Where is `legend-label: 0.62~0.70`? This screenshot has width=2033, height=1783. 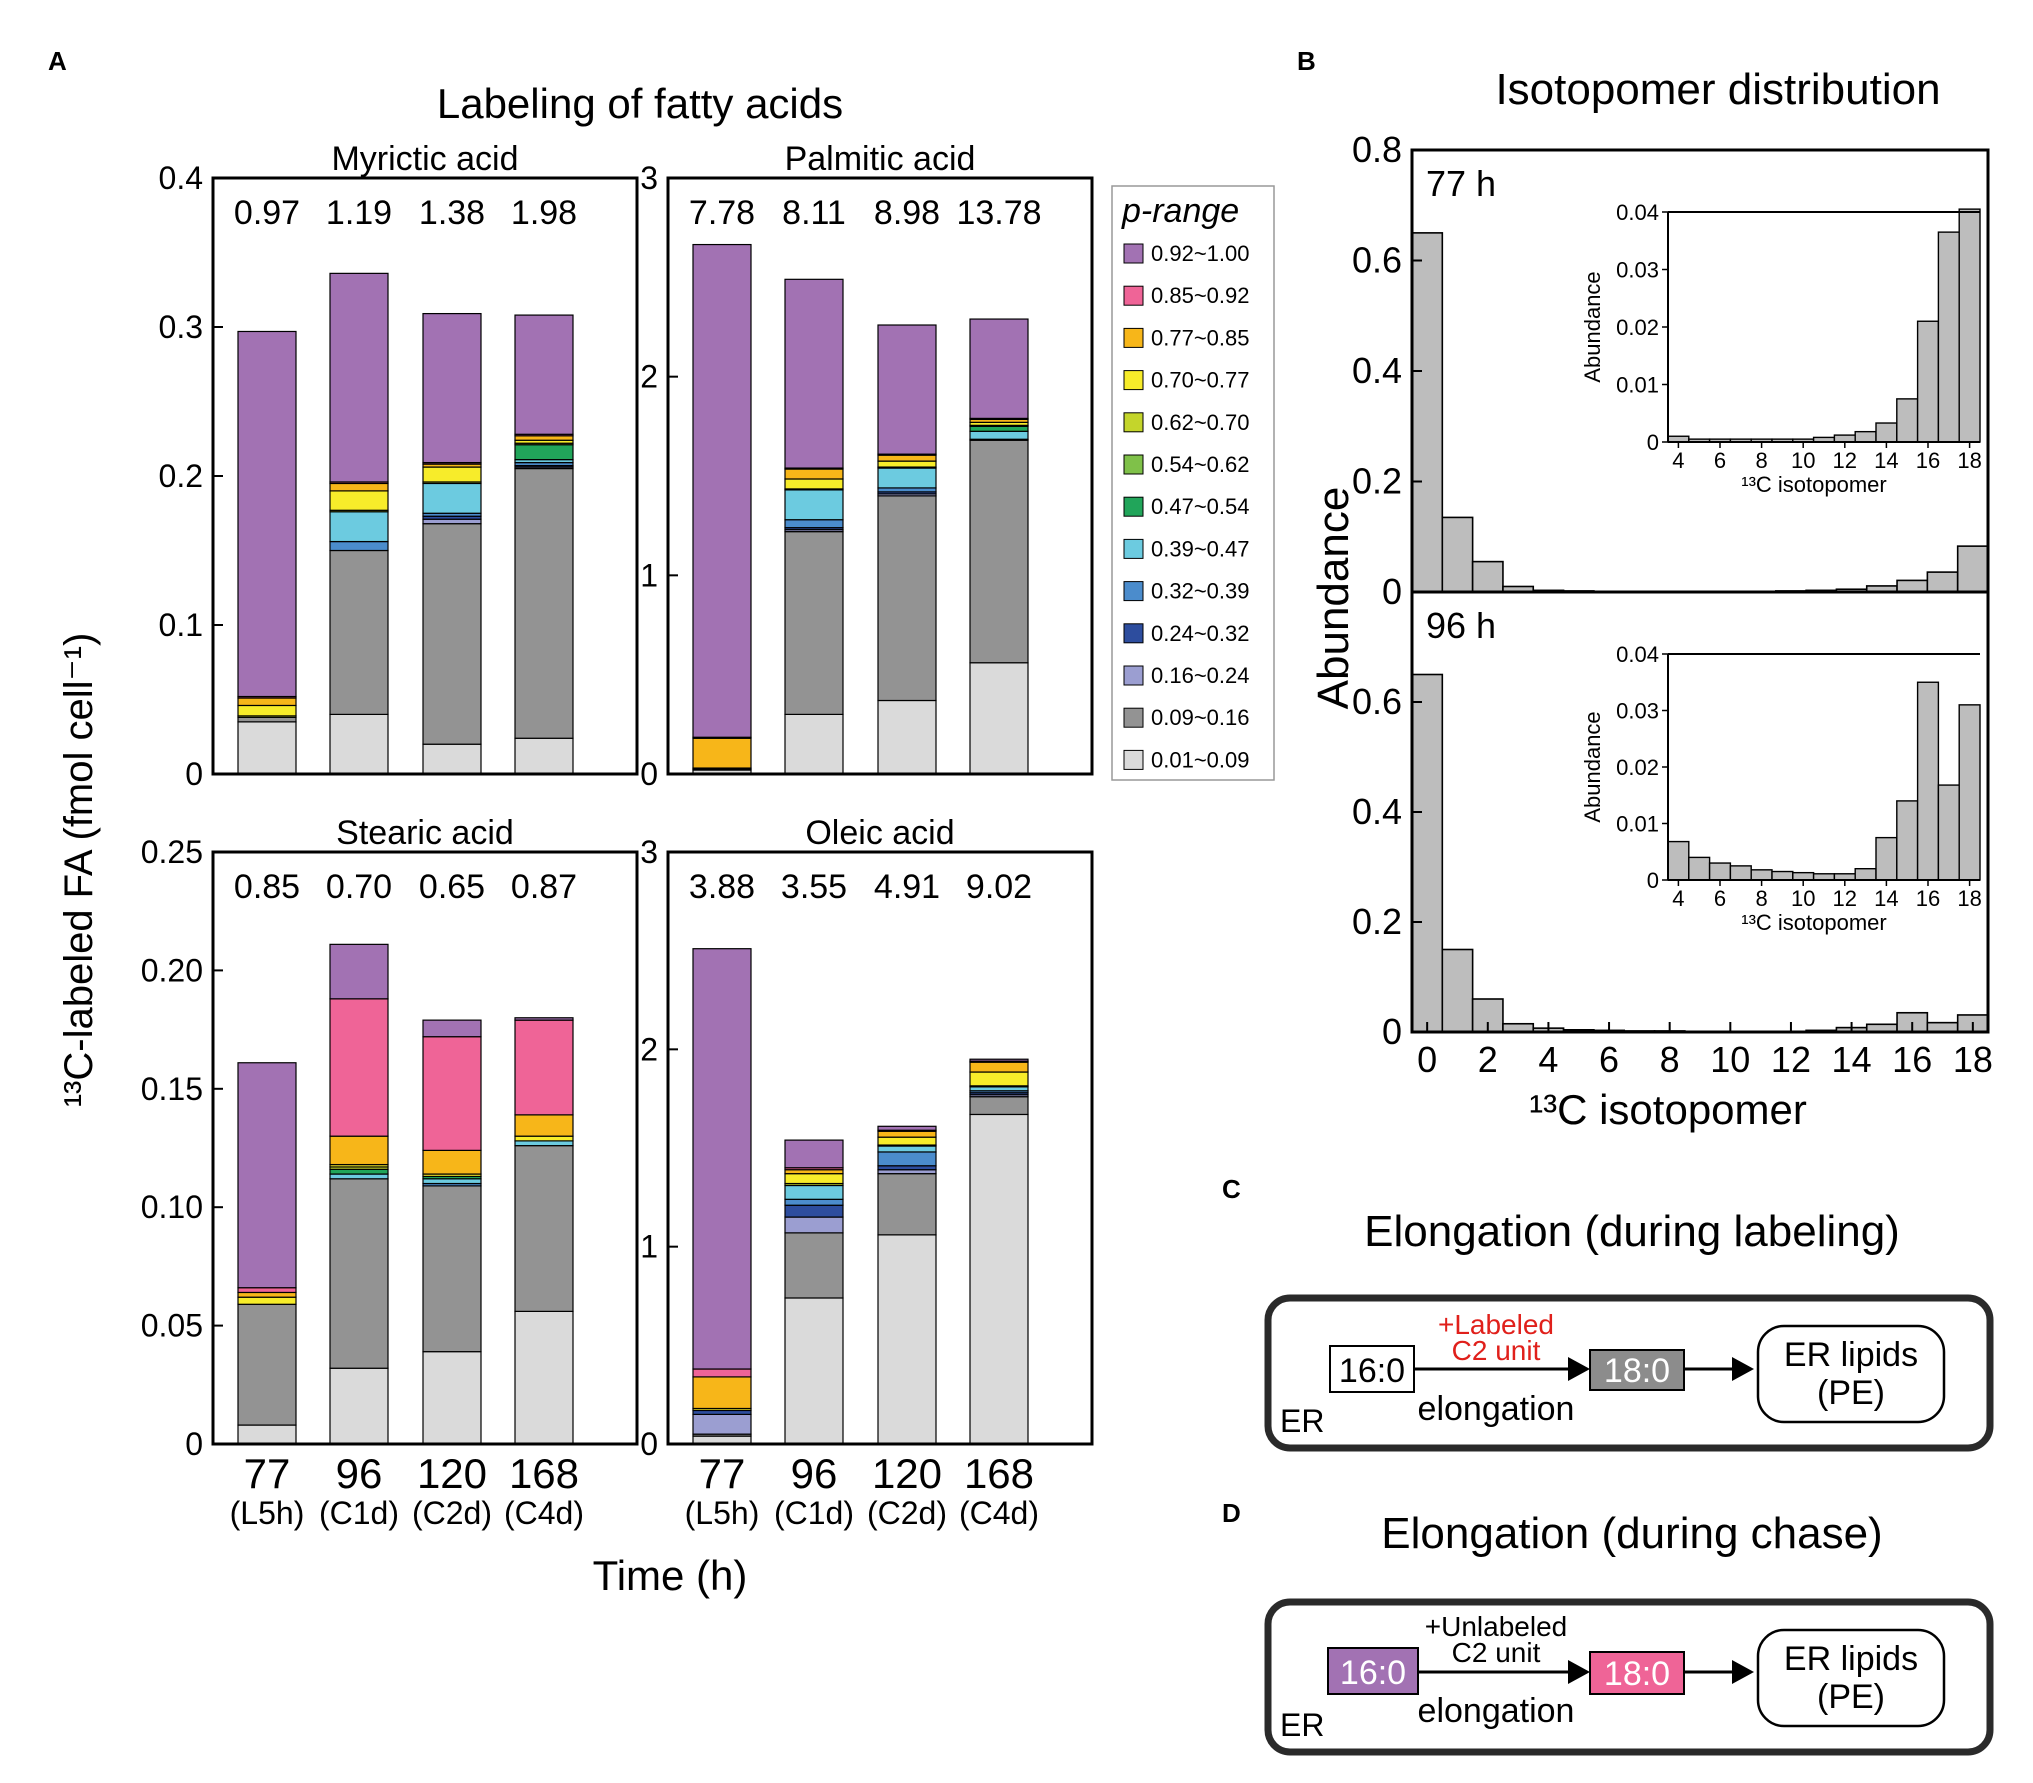
legend-label: 0.62~0.70 is located at coordinates (1200, 422).